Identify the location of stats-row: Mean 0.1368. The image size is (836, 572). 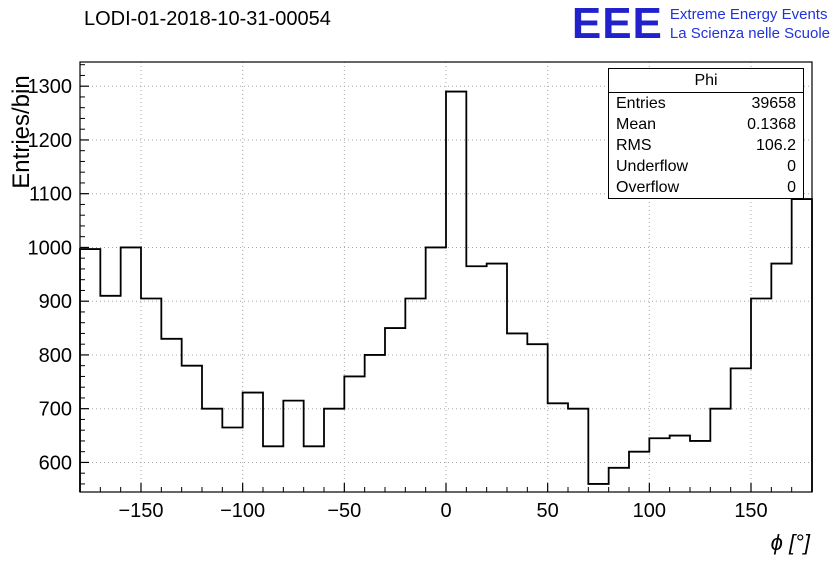
(706, 124).